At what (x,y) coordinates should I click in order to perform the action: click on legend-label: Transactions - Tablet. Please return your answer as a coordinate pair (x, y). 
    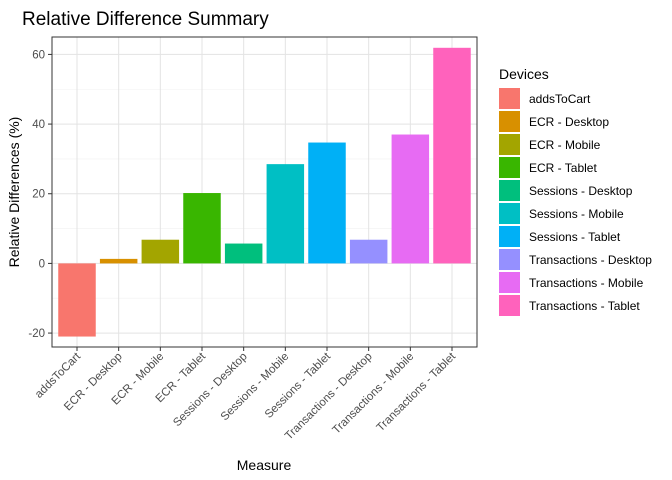
    Looking at the image, I should click on (584, 306).